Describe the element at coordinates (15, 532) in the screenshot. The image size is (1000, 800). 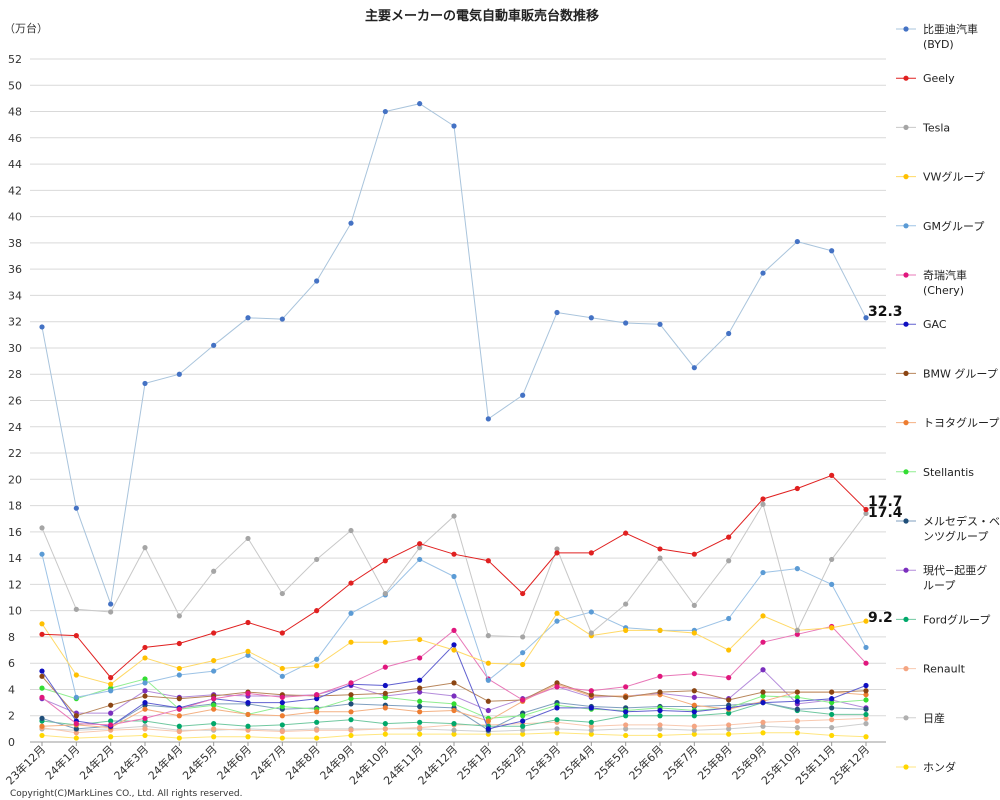
I see `y-tick-label: 16` at that location.